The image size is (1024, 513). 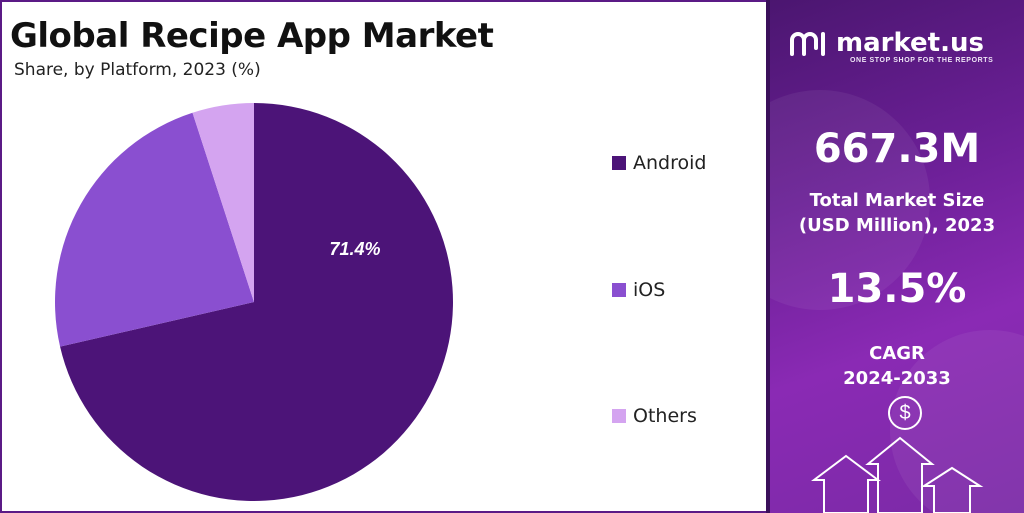 What do you see at coordinates (897, 225) in the screenshot?
I see `market-size-label-line2: (USD Million), 2023` at bounding box center [897, 225].